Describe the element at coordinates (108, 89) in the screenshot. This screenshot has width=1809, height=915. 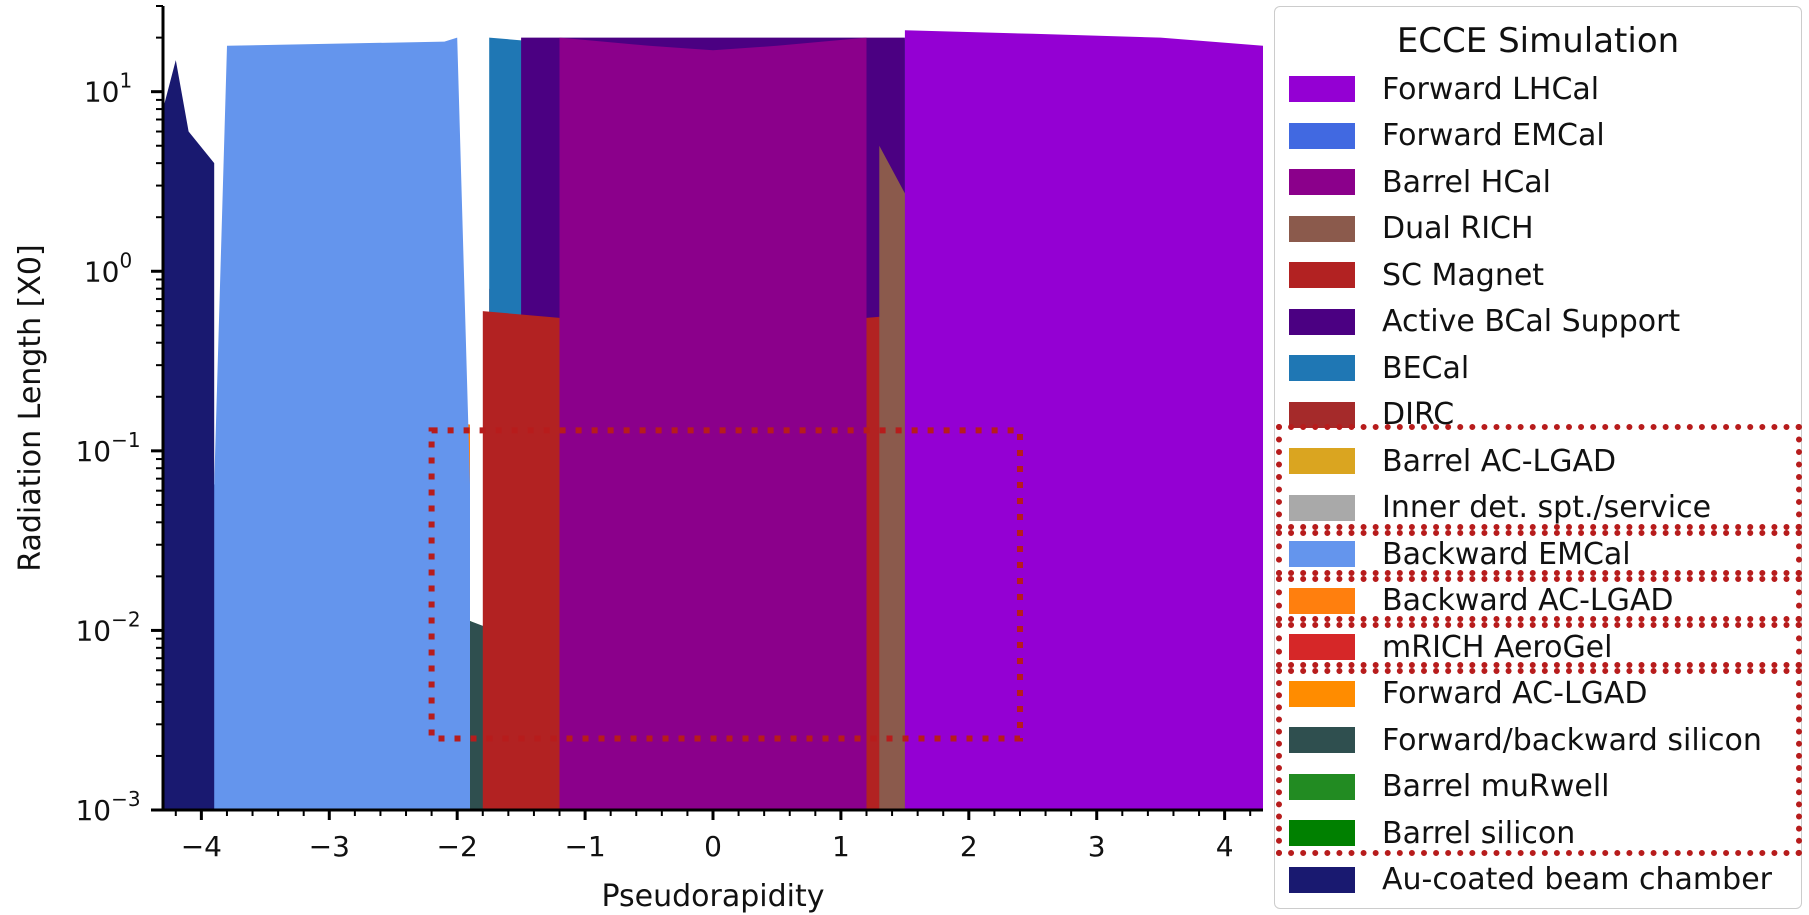
I see `y-tick-label: 10¹` at that location.